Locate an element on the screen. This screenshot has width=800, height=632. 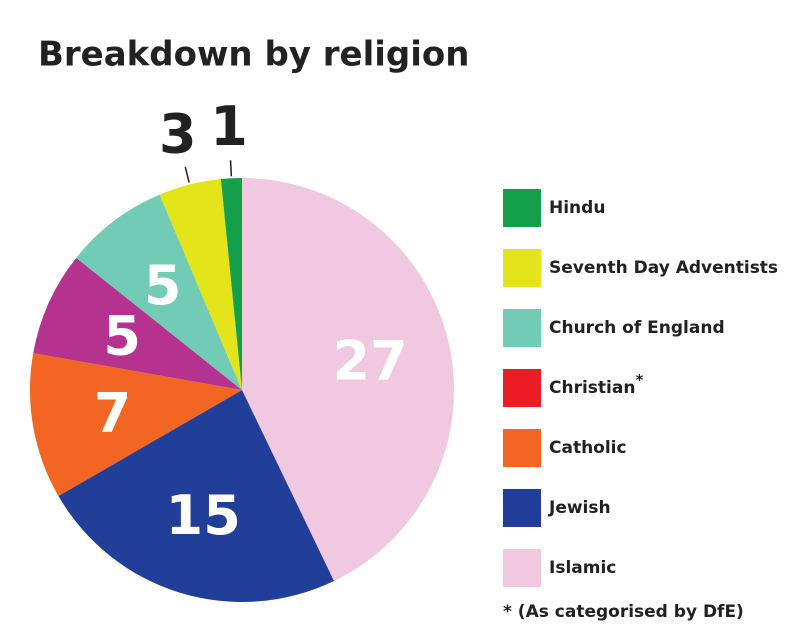
data-label: 3 is located at coordinates (178, 134).